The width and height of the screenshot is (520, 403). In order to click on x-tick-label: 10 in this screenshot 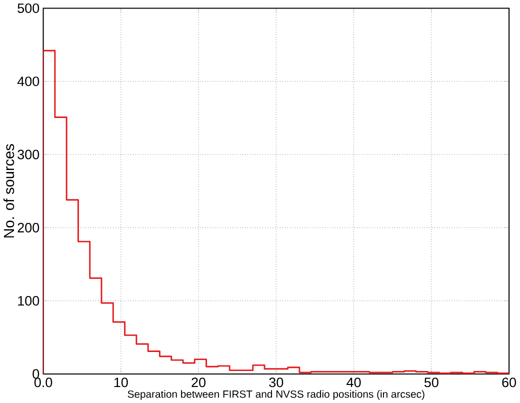, I will do `click(121, 382)`.